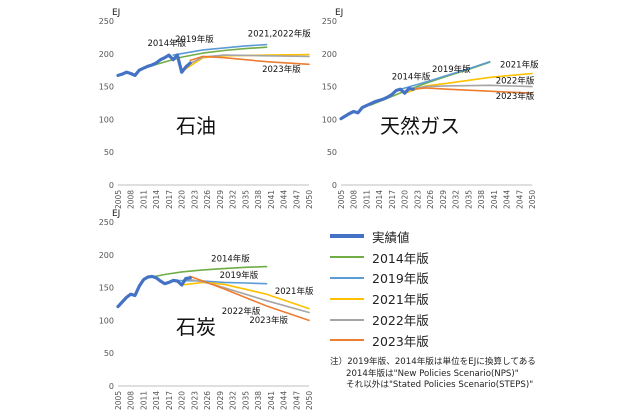 The height and width of the screenshot is (420, 640). What do you see at coordinates (480, 319) in the screenshot?
I see `legend-item-2022: 2022年版` at bounding box center [480, 319].